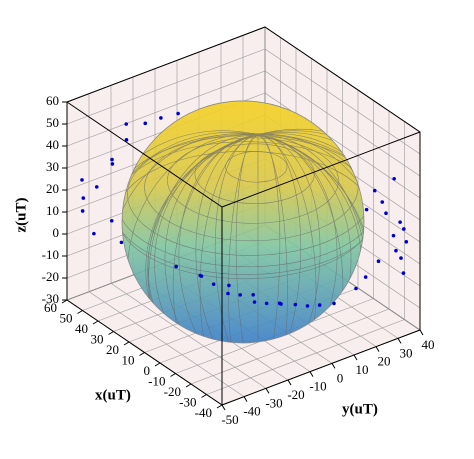  I want to click on z-tick-label: 40, so click(52, 144).